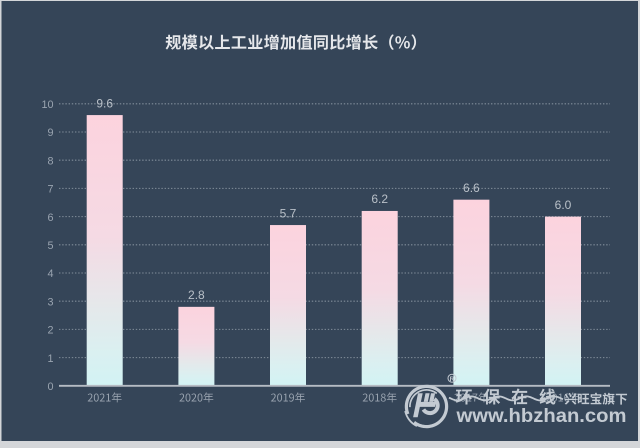  What do you see at coordinates (50, 218) in the screenshot?
I see `svg-text: 6` at bounding box center [50, 218].